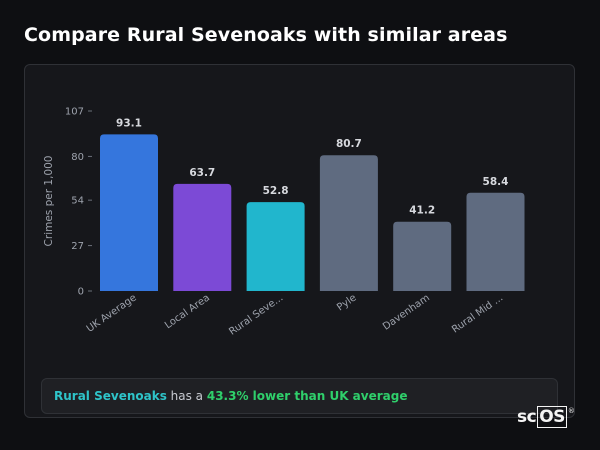 The image size is (600, 450). What do you see at coordinates (307, 396) in the screenshot?
I see `summary-difference: 43.3% lower than UK average` at bounding box center [307, 396].